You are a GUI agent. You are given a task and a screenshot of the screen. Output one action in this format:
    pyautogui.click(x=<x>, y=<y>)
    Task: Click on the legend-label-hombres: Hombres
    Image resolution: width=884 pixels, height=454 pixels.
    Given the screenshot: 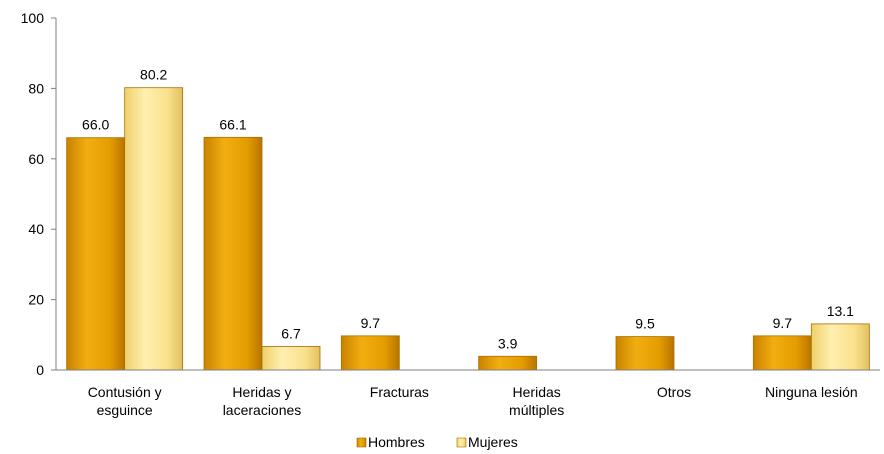 What is the action you would take?
    pyautogui.click(x=396, y=442)
    